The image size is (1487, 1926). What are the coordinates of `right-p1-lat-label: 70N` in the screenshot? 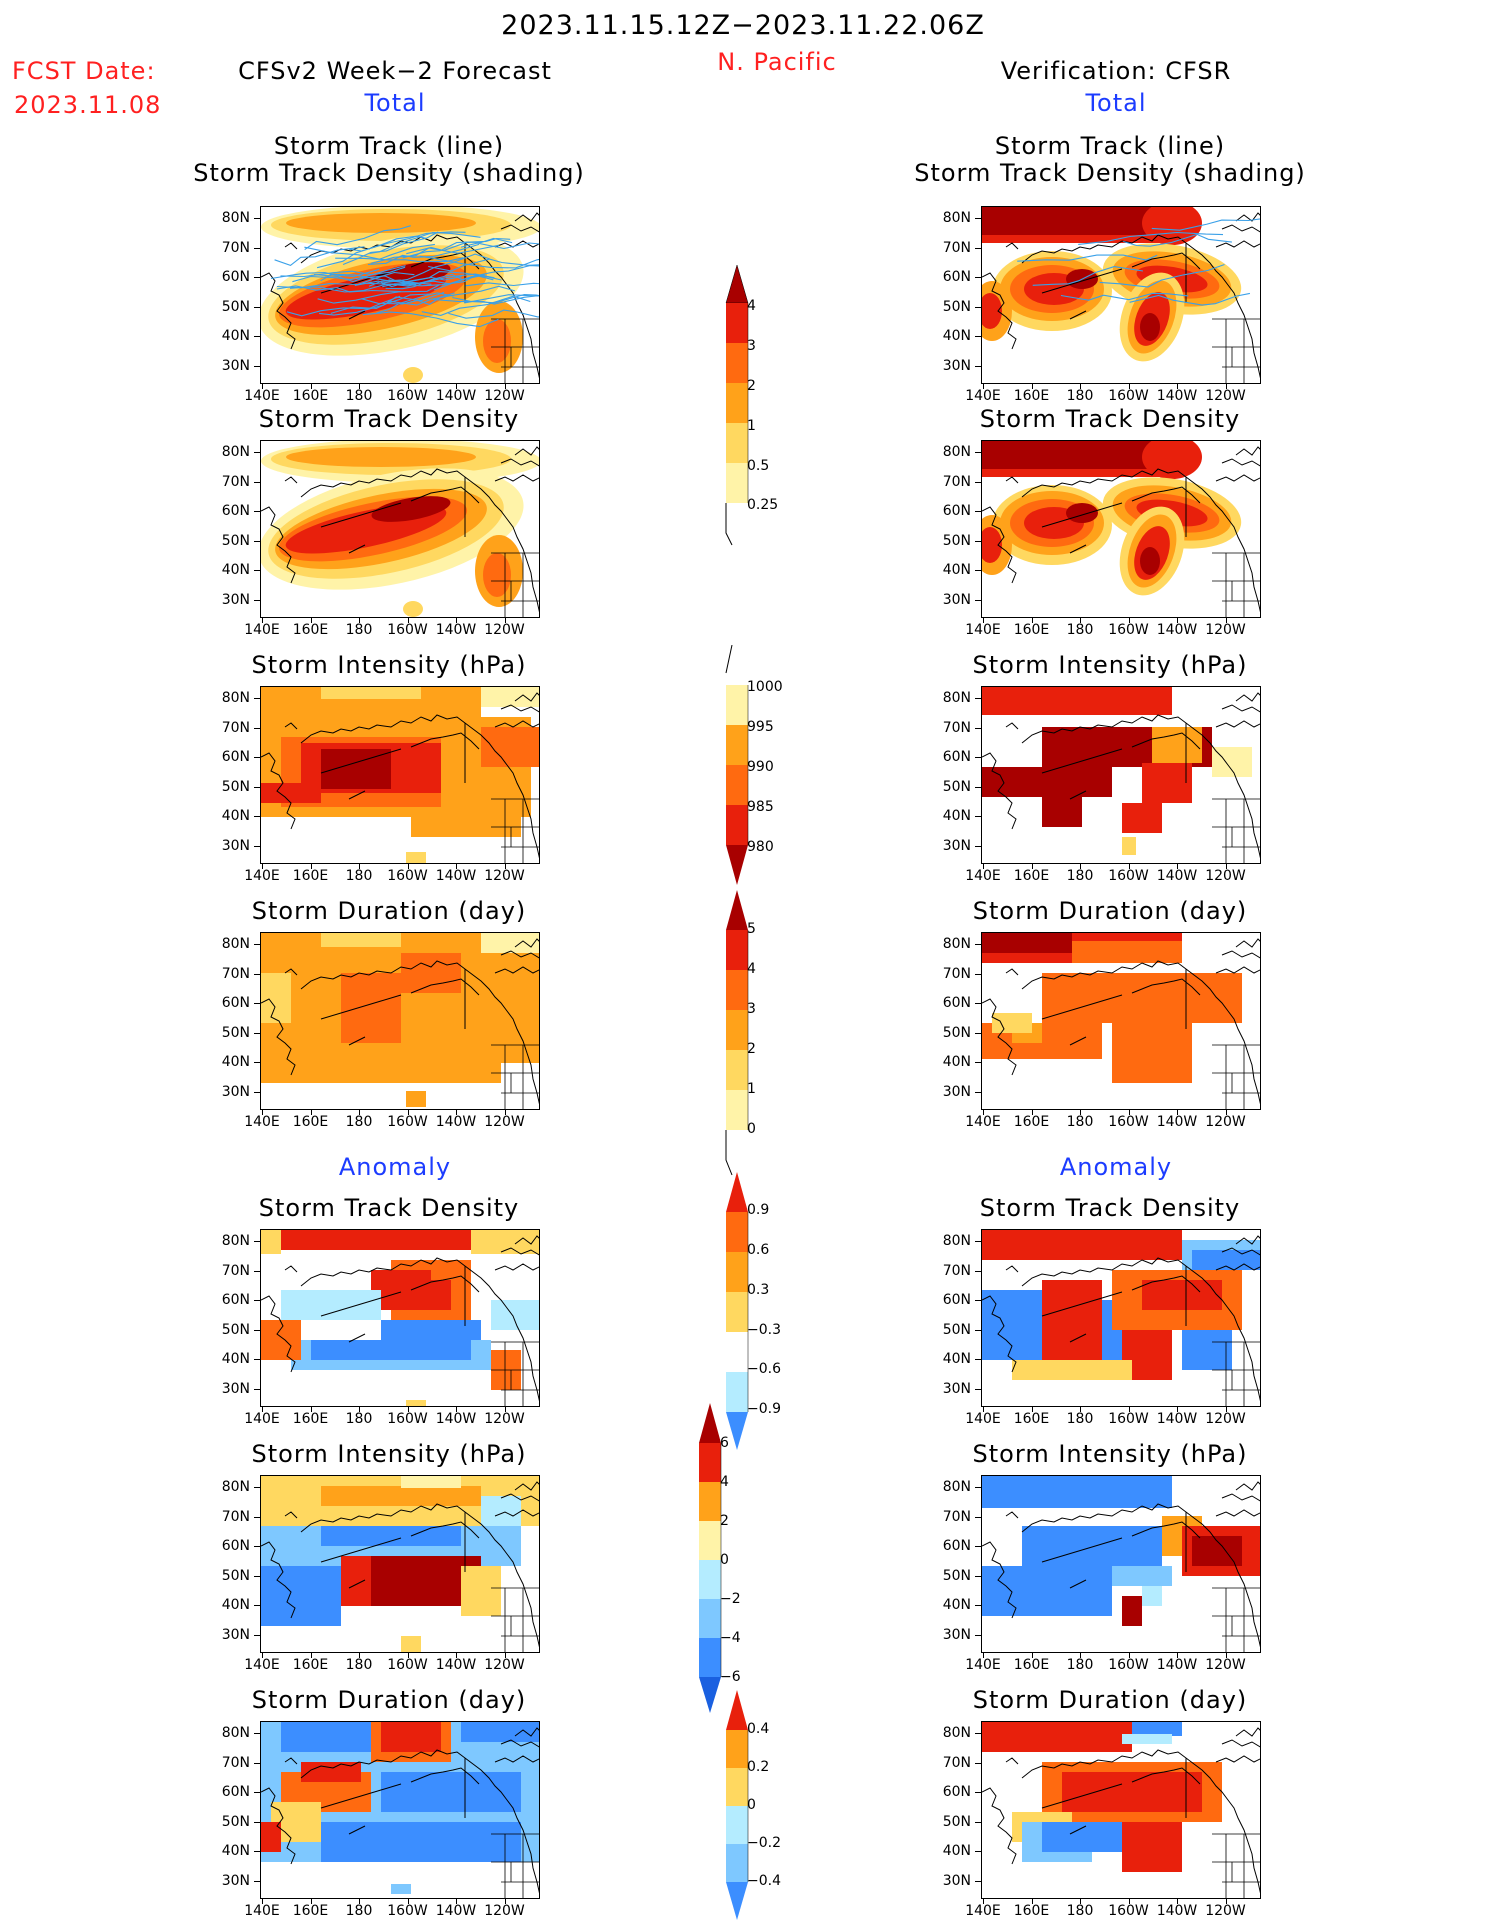 It's located at (956, 247).